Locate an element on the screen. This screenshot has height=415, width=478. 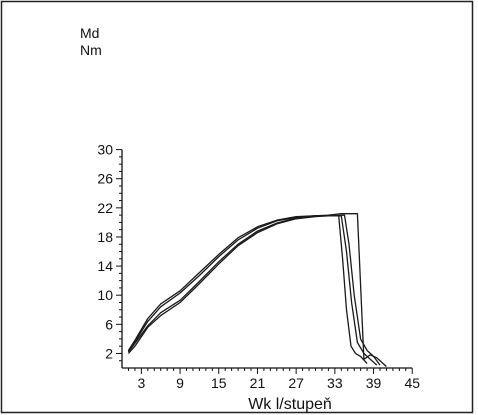
x-tick-label: 15 is located at coordinates (219, 383).